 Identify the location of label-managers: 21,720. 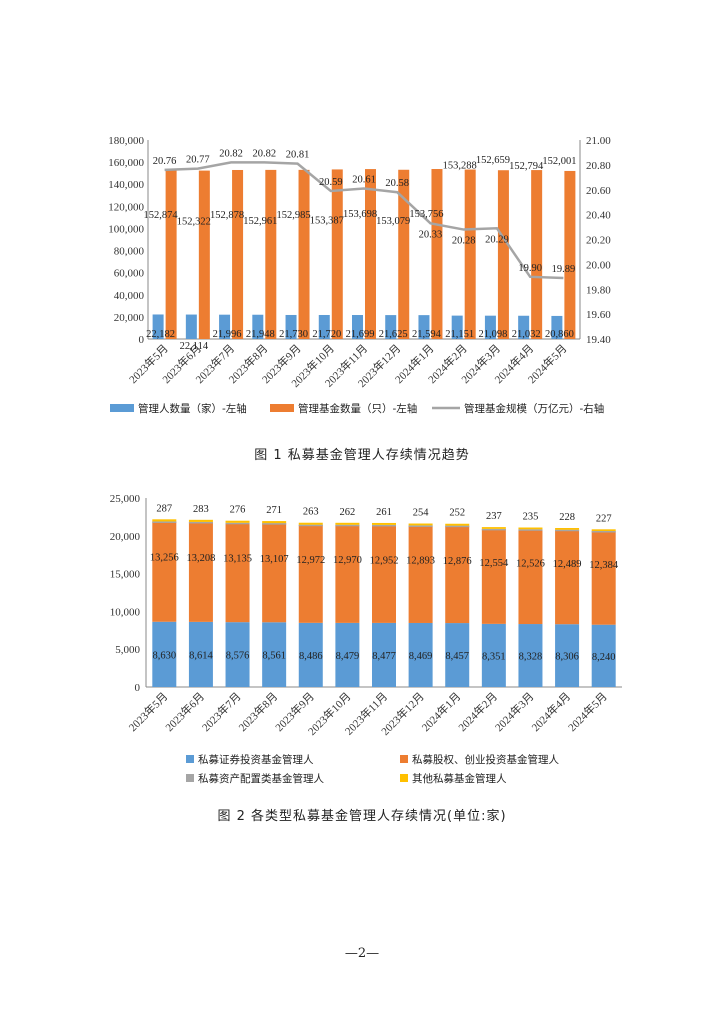
(326, 334).